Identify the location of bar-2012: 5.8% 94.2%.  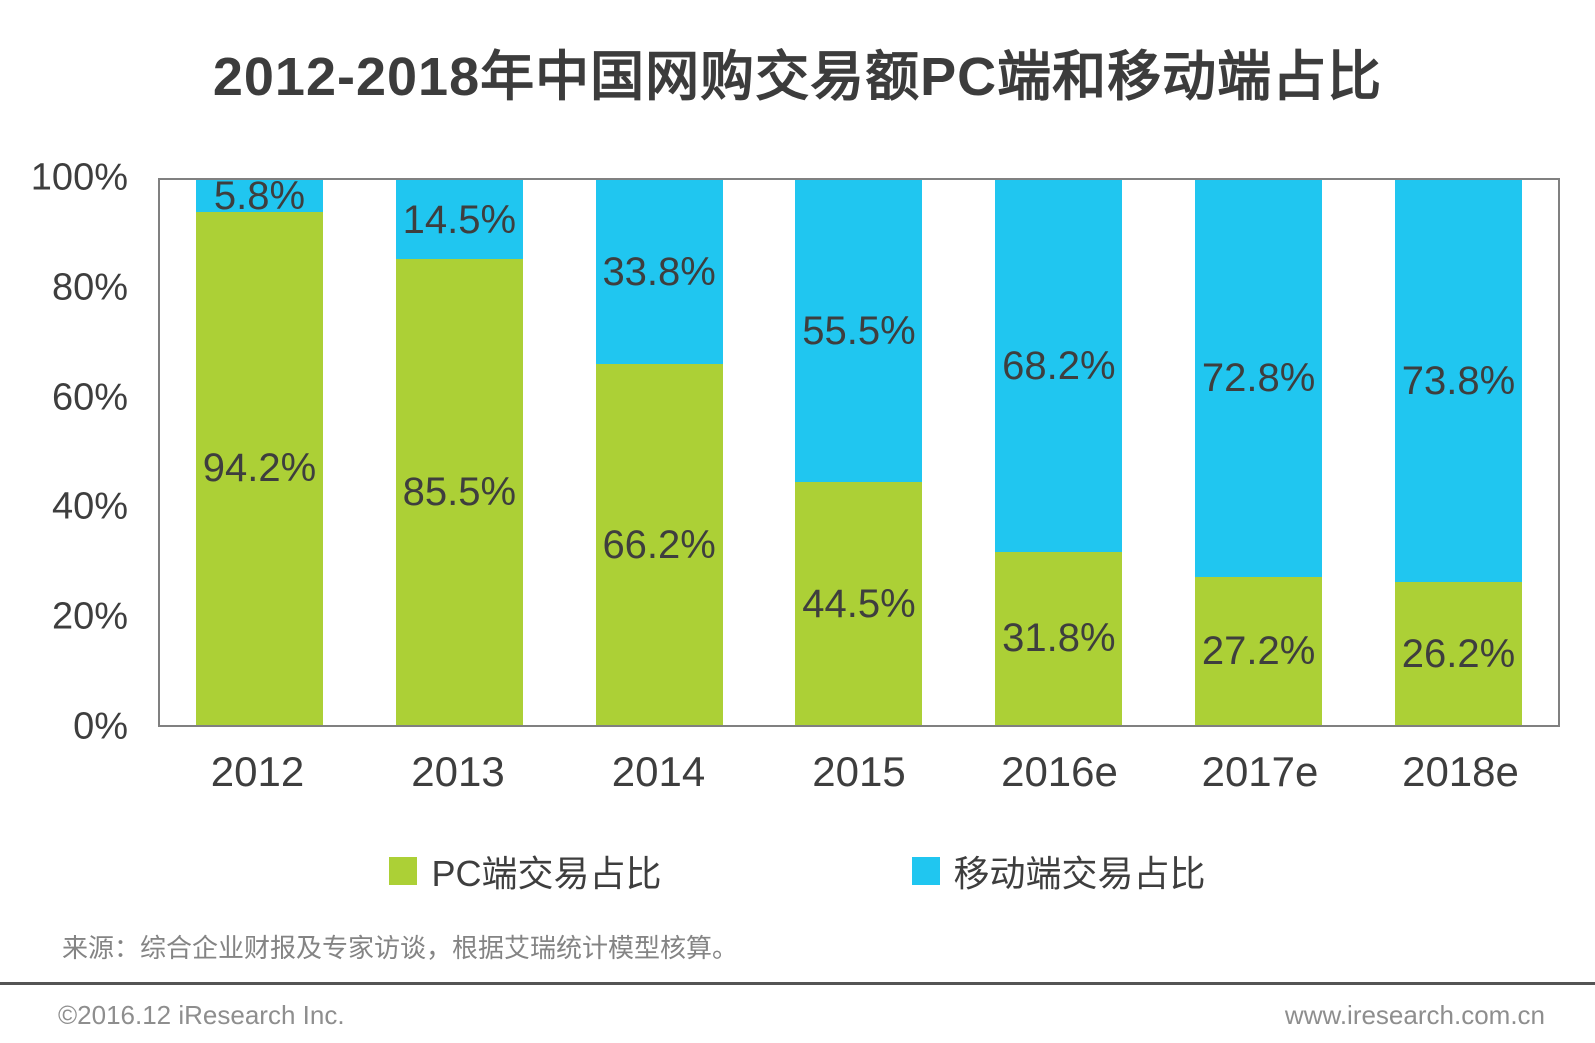
(259, 450).